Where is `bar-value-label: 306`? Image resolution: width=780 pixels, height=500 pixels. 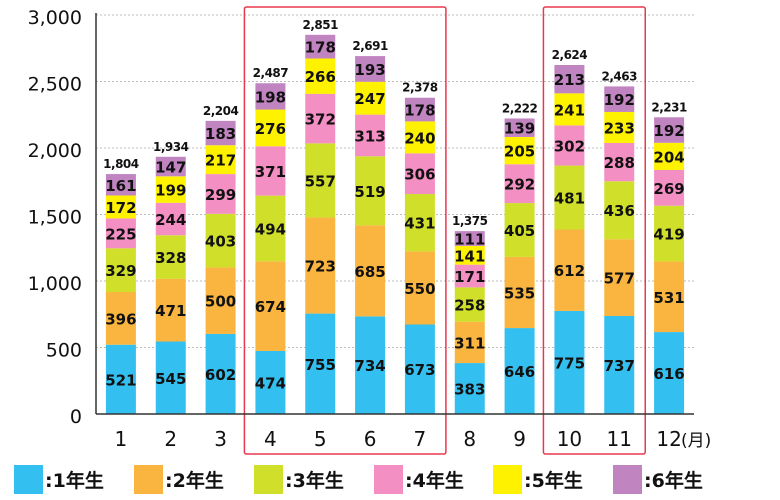 bar-value-label: 306 is located at coordinates (419, 175).